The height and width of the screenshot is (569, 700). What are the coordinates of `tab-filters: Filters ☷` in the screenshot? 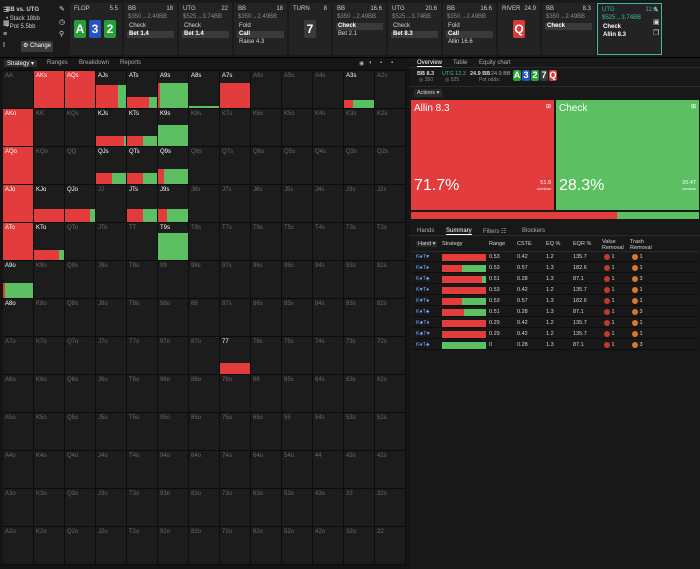 It's located at (495, 232).